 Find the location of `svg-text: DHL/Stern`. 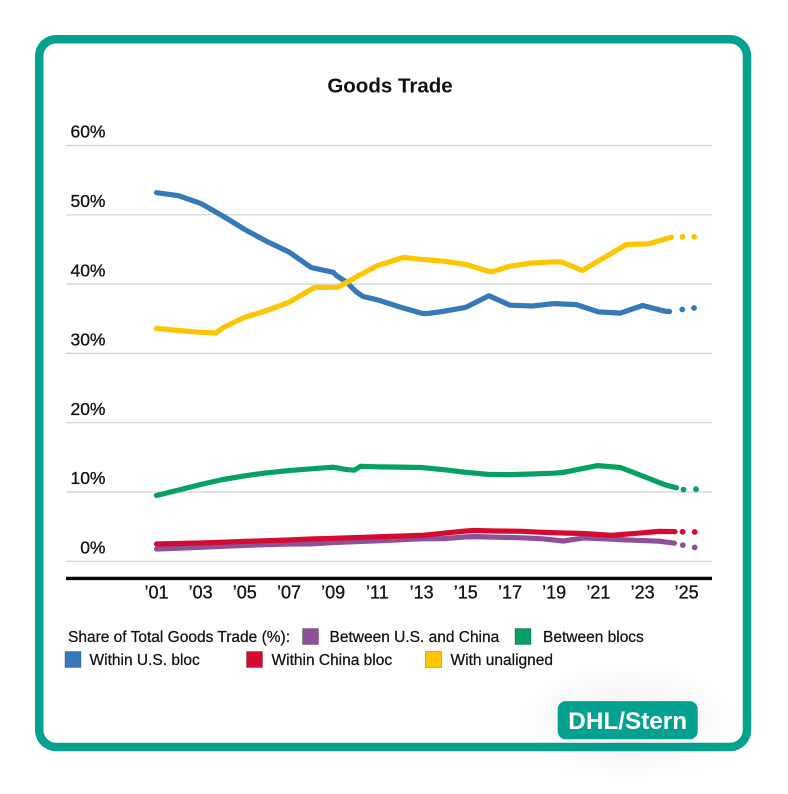

svg-text: DHL/Stern is located at coordinates (627, 721).